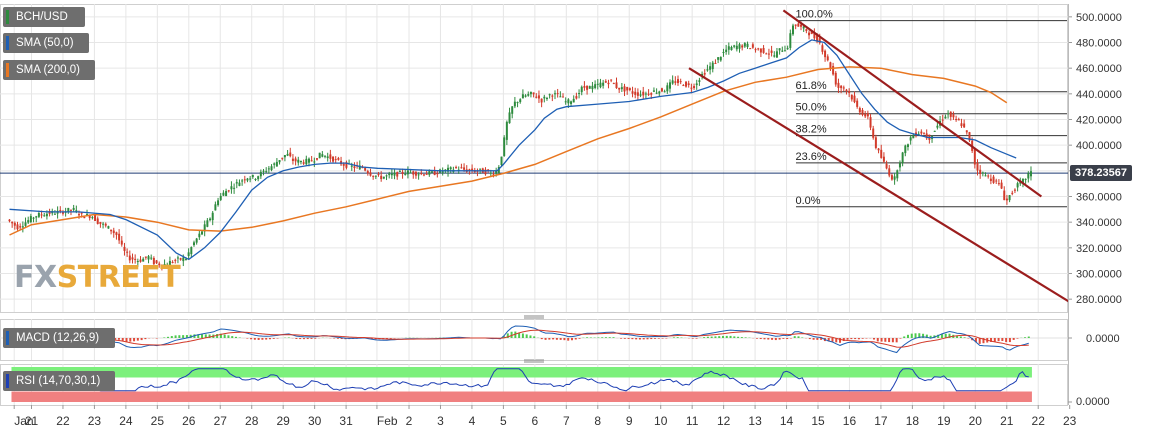  What do you see at coordinates (44, 17) in the screenshot?
I see `legend-pair: BCH/USD` at bounding box center [44, 17].